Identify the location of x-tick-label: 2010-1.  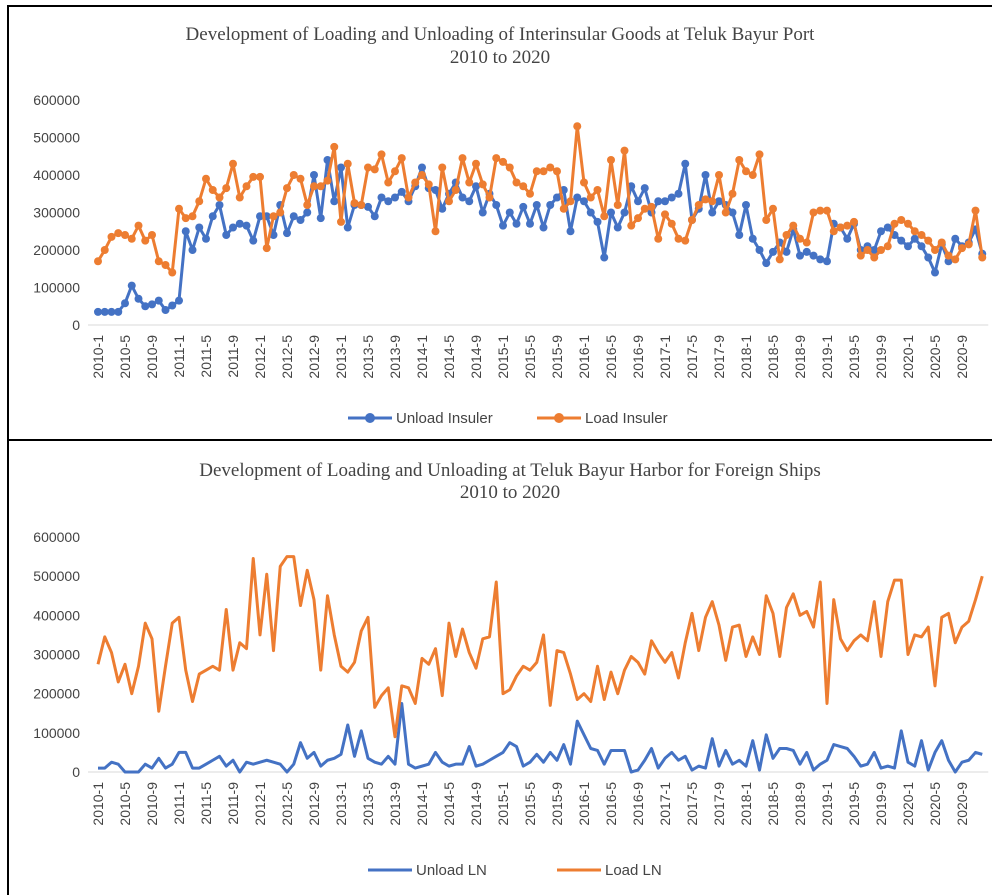
(98, 357).